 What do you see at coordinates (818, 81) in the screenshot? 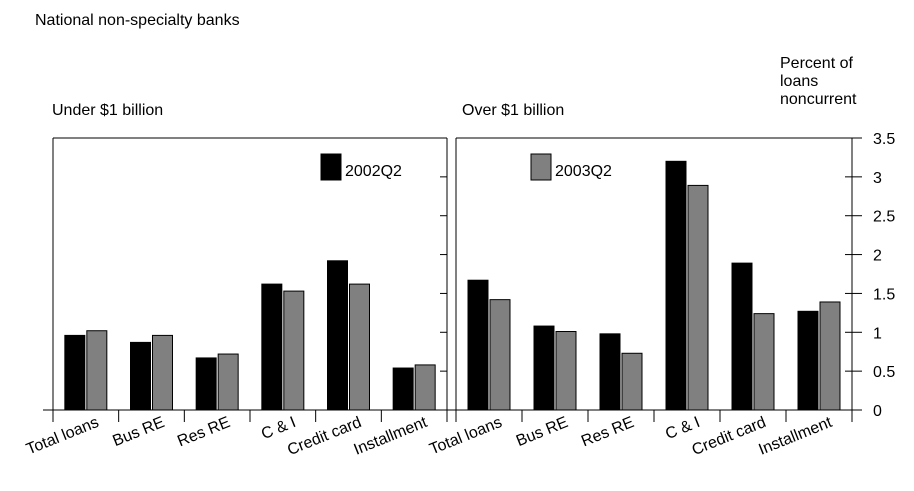
I see `y-axis-label: Percent of loans noncurrent` at bounding box center [818, 81].